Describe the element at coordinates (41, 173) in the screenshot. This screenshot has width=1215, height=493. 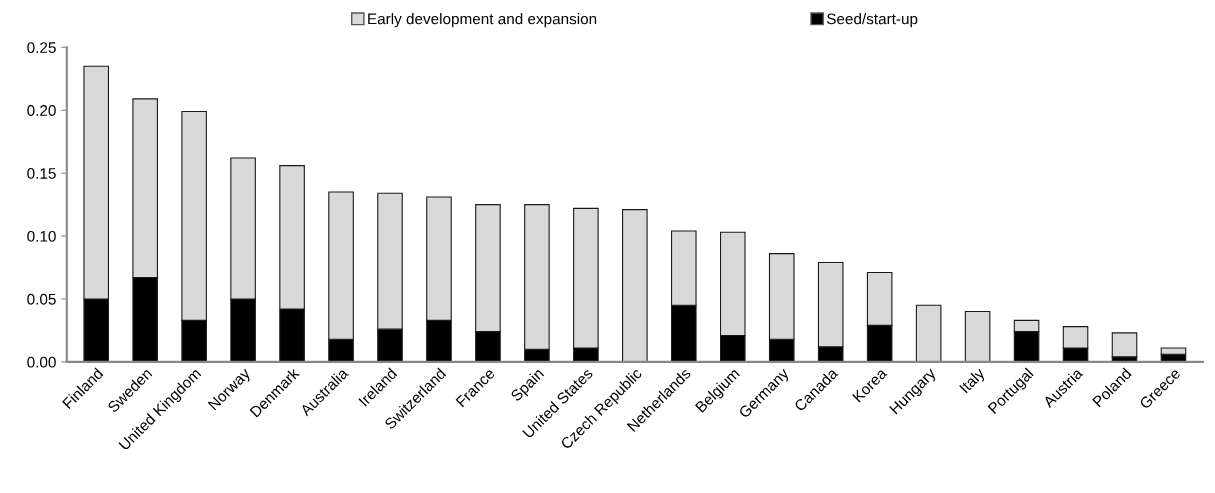
I see `y-tick-label: 0.15` at that location.